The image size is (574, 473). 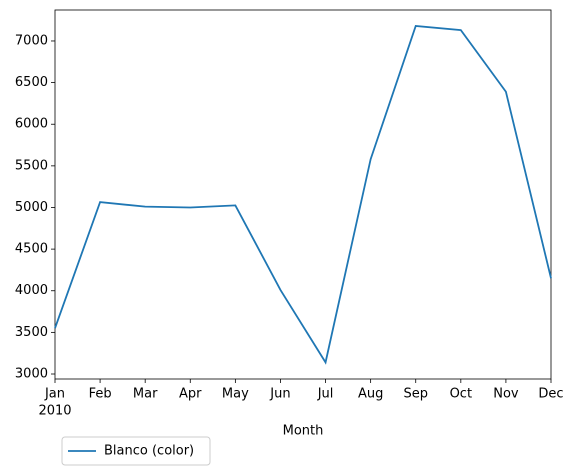 I want to click on legend-box, so click(x=136, y=451).